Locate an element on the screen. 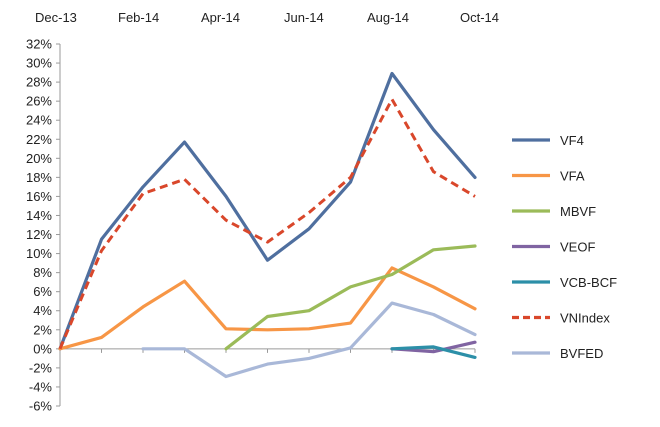  y-tick-label: 20% is located at coordinates (39, 158).